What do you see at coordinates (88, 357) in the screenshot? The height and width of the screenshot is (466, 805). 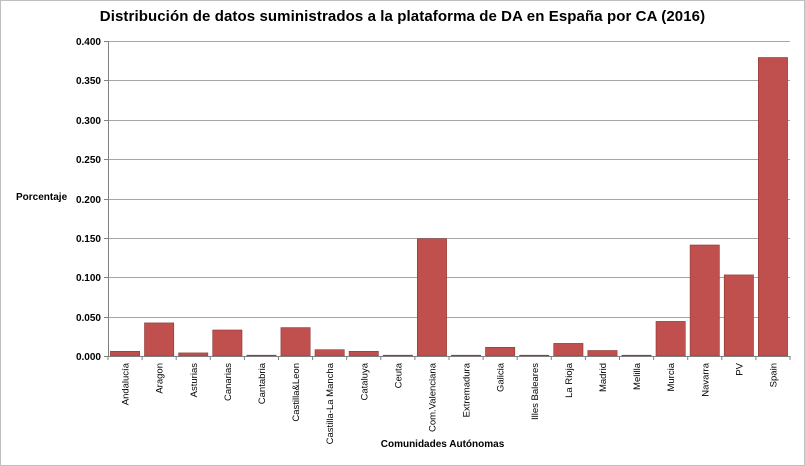 I see `y-tick-label: 0.000` at bounding box center [88, 357].